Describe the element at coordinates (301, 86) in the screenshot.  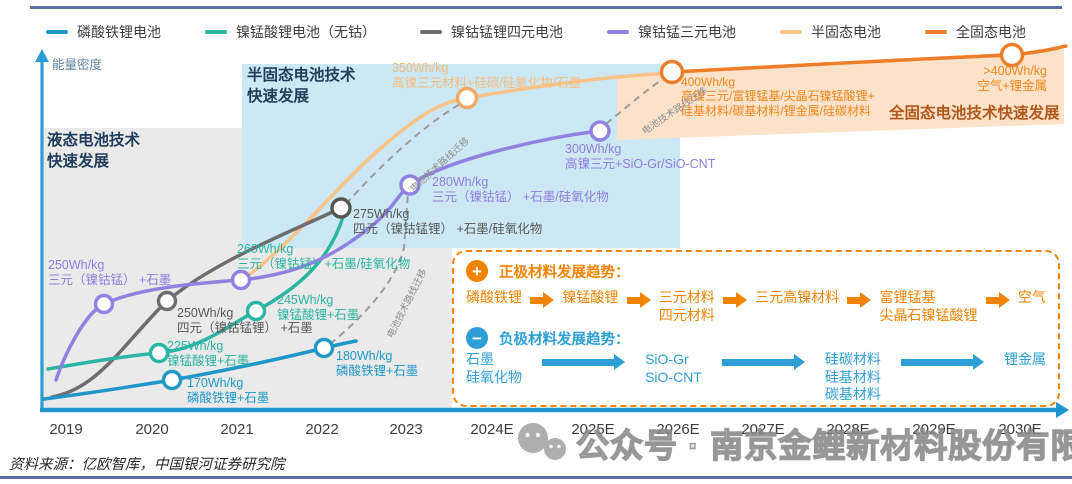
I see `region-label-1: 半固态电池技术 快速发展` at that location.